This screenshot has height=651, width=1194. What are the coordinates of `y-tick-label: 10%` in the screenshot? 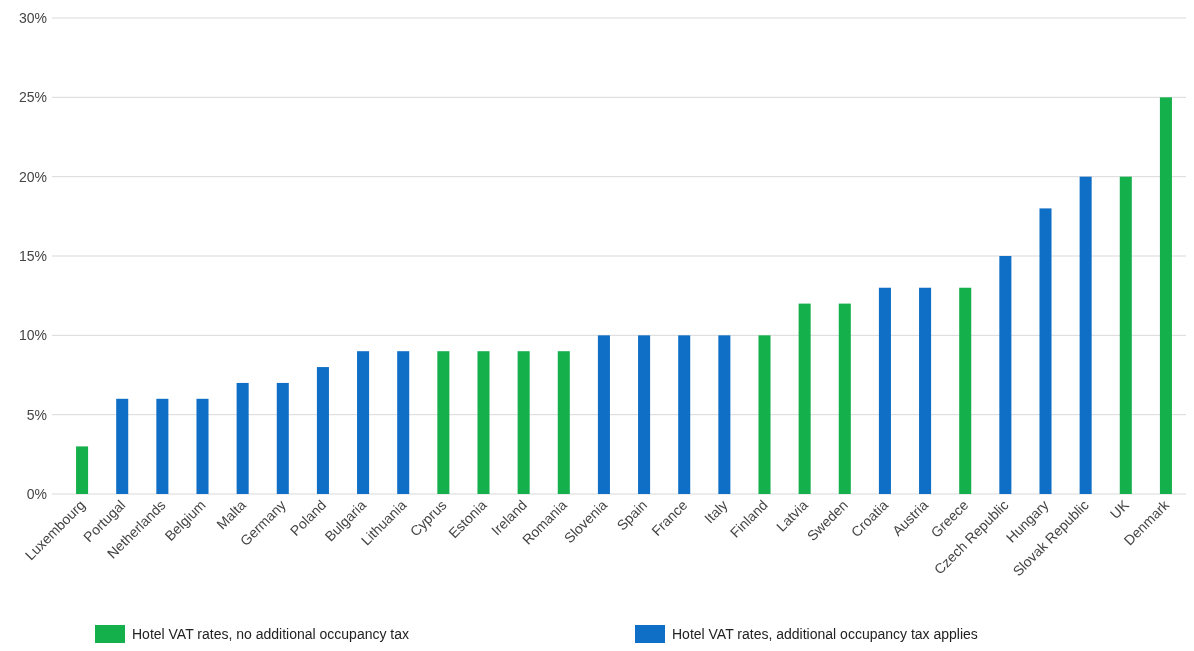 It's located at (32, 335).